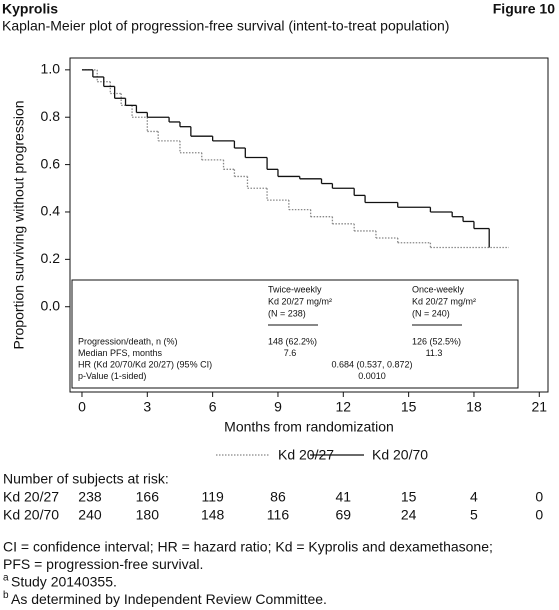 This screenshot has width=559, height=610. What do you see at coordinates (287, 313) in the screenshot?
I see `inset-column-header: (N = 238)` at bounding box center [287, 313].